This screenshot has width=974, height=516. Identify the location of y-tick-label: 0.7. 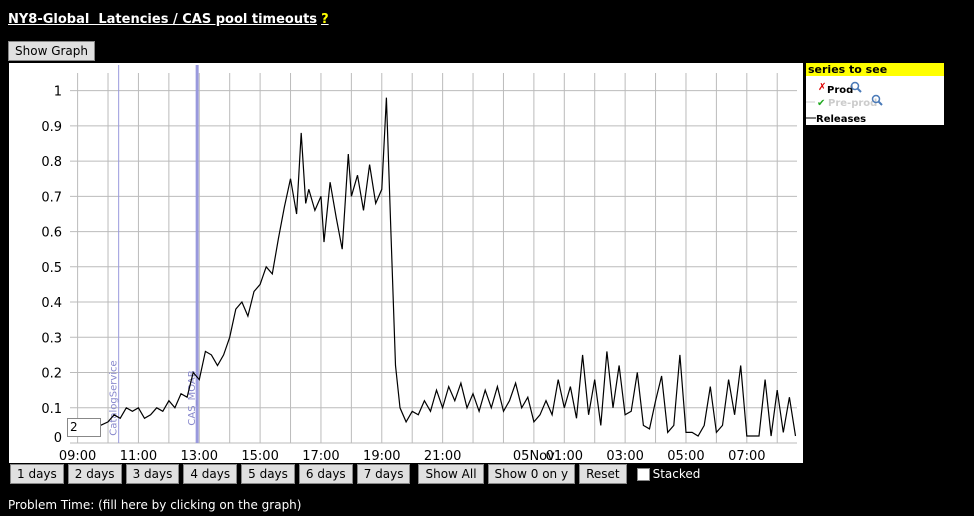
(51, 197).